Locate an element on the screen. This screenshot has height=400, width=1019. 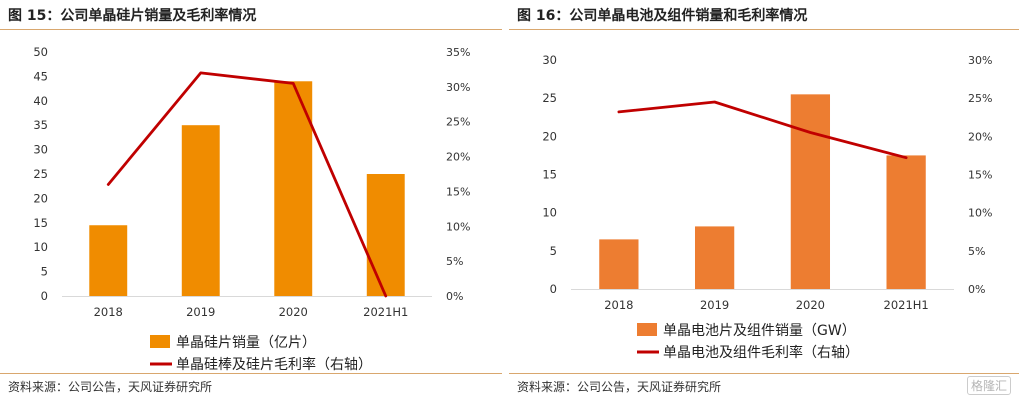
right-x-tick-label: 2020 is located at coordinates (810, 305).